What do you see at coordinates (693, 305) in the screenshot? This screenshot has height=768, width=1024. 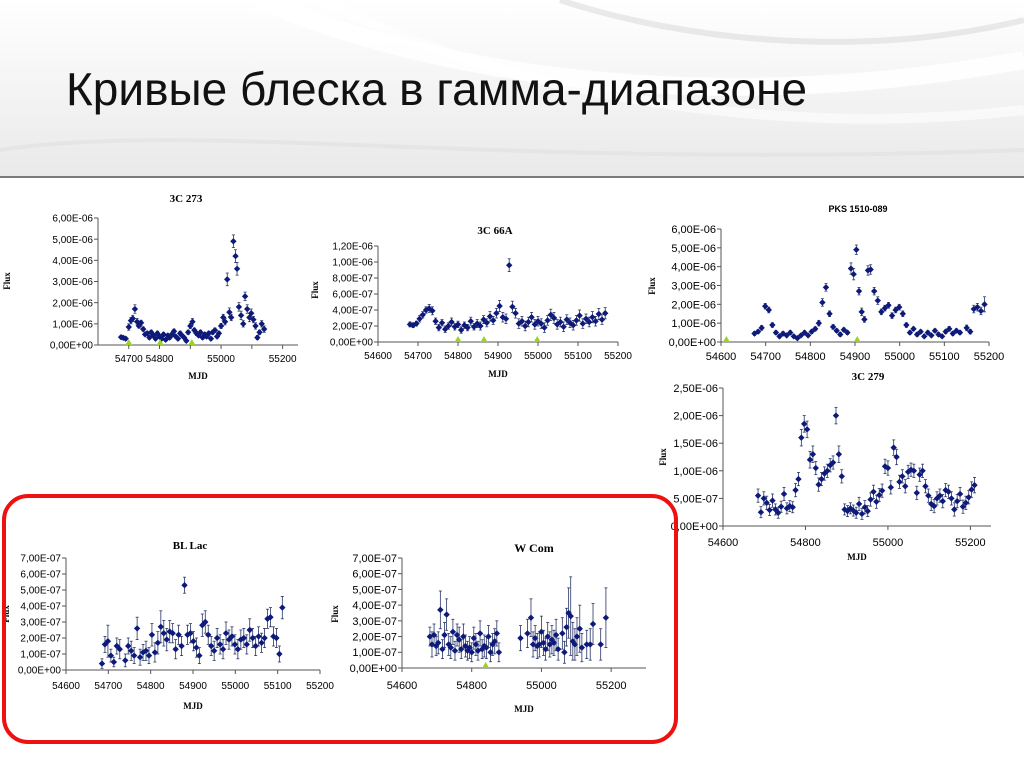 I see `y-tick-label: 2,00E-06` at bounding box center [693, 305].